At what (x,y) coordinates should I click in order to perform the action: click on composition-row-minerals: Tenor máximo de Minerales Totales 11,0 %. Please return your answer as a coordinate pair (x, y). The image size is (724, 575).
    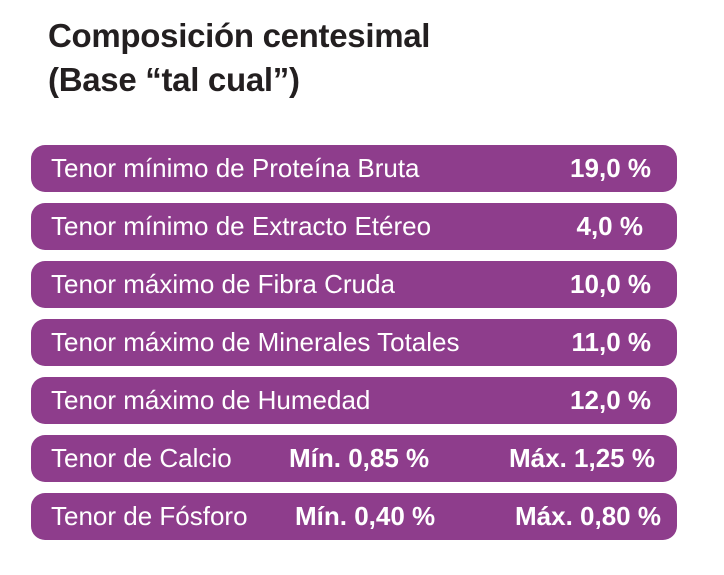
    Looking at the image, I should click on (354, 342).